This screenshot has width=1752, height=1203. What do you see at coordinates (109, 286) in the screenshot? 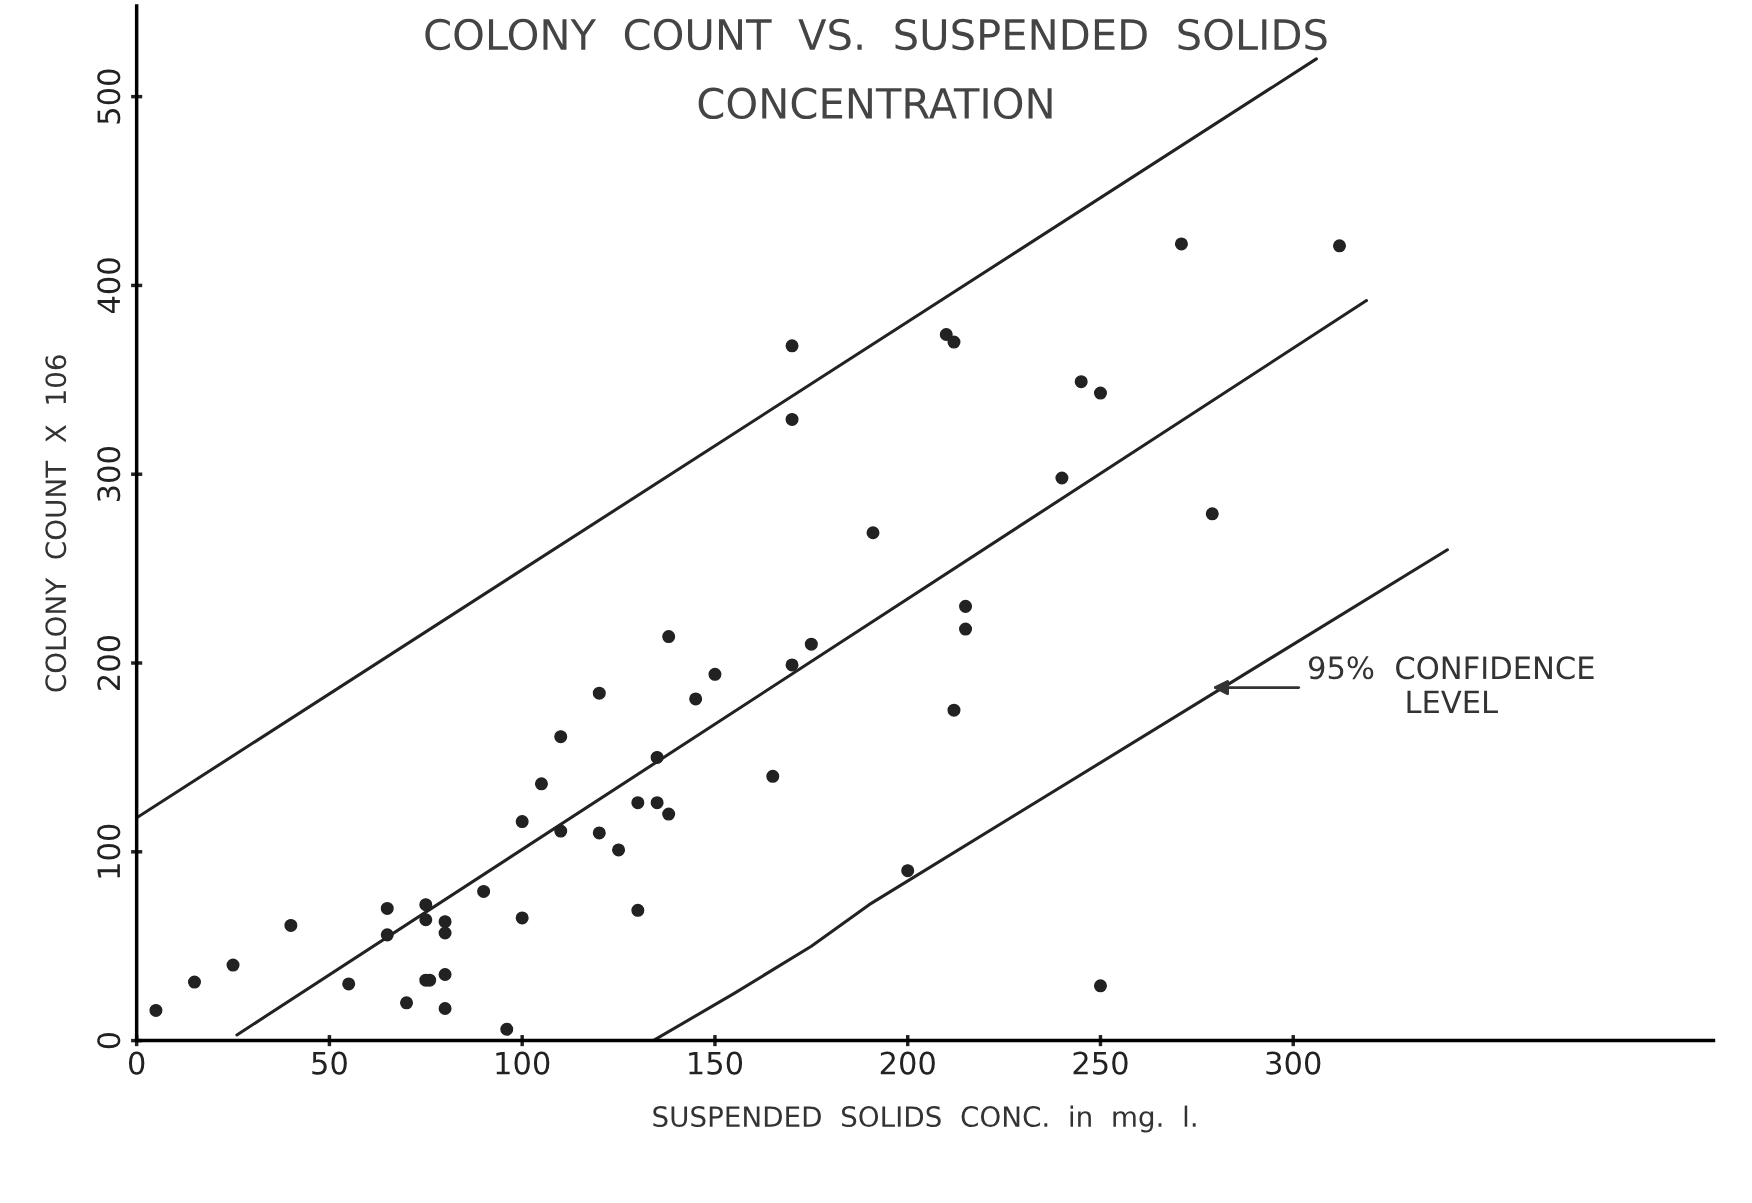
I see `y-tick-label: 400` at bounding box center [109, 286].